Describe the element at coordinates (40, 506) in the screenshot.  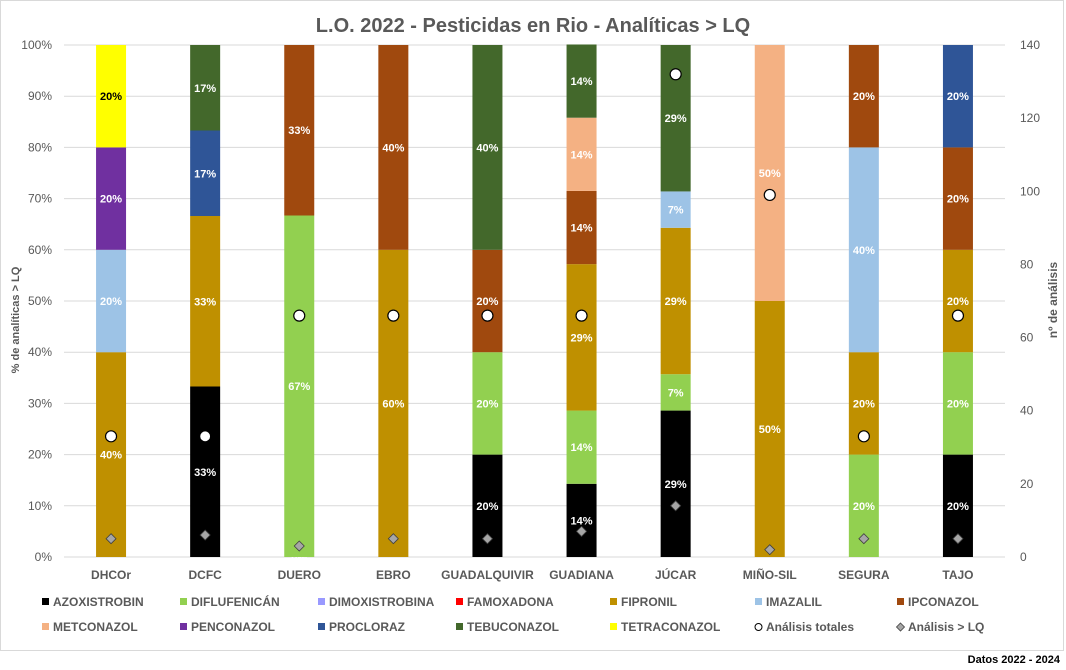
I see `y-tick-label: 10%` at that location.